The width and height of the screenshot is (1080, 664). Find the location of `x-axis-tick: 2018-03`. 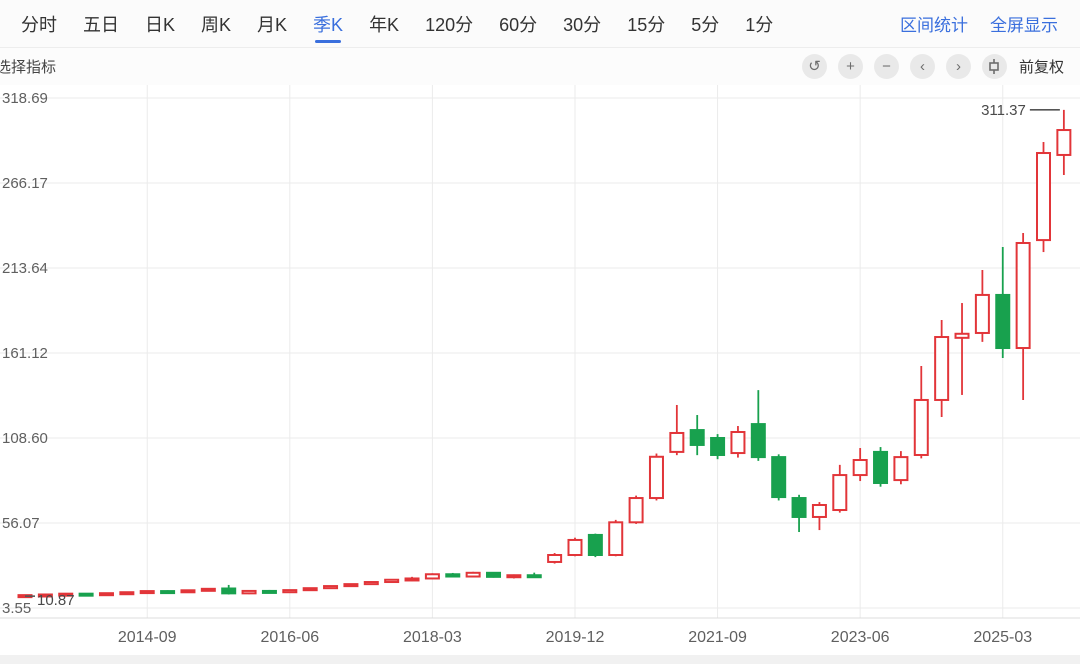

x-axis-tick: 2018-03 is located at coordinates (432, 637).